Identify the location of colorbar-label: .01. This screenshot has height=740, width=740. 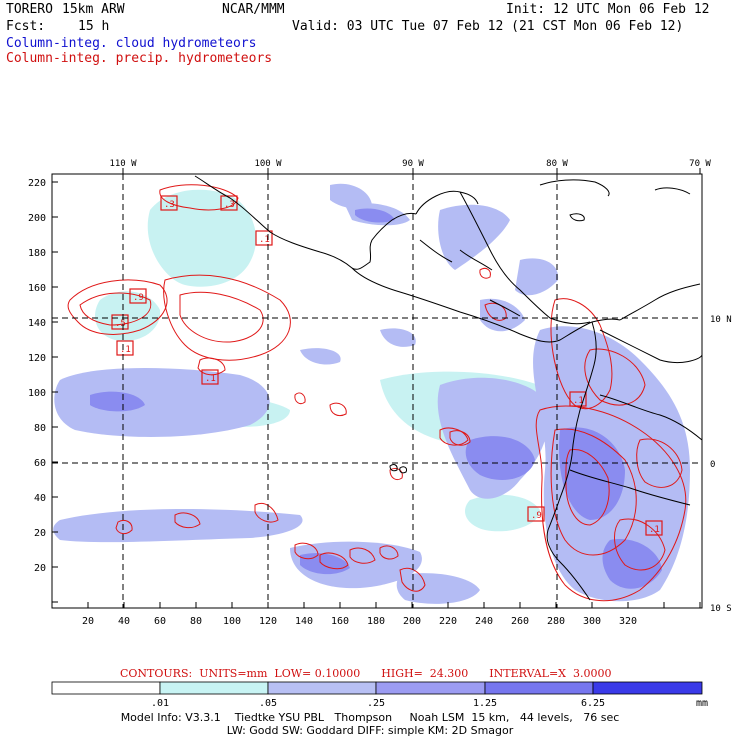
(160, 703).